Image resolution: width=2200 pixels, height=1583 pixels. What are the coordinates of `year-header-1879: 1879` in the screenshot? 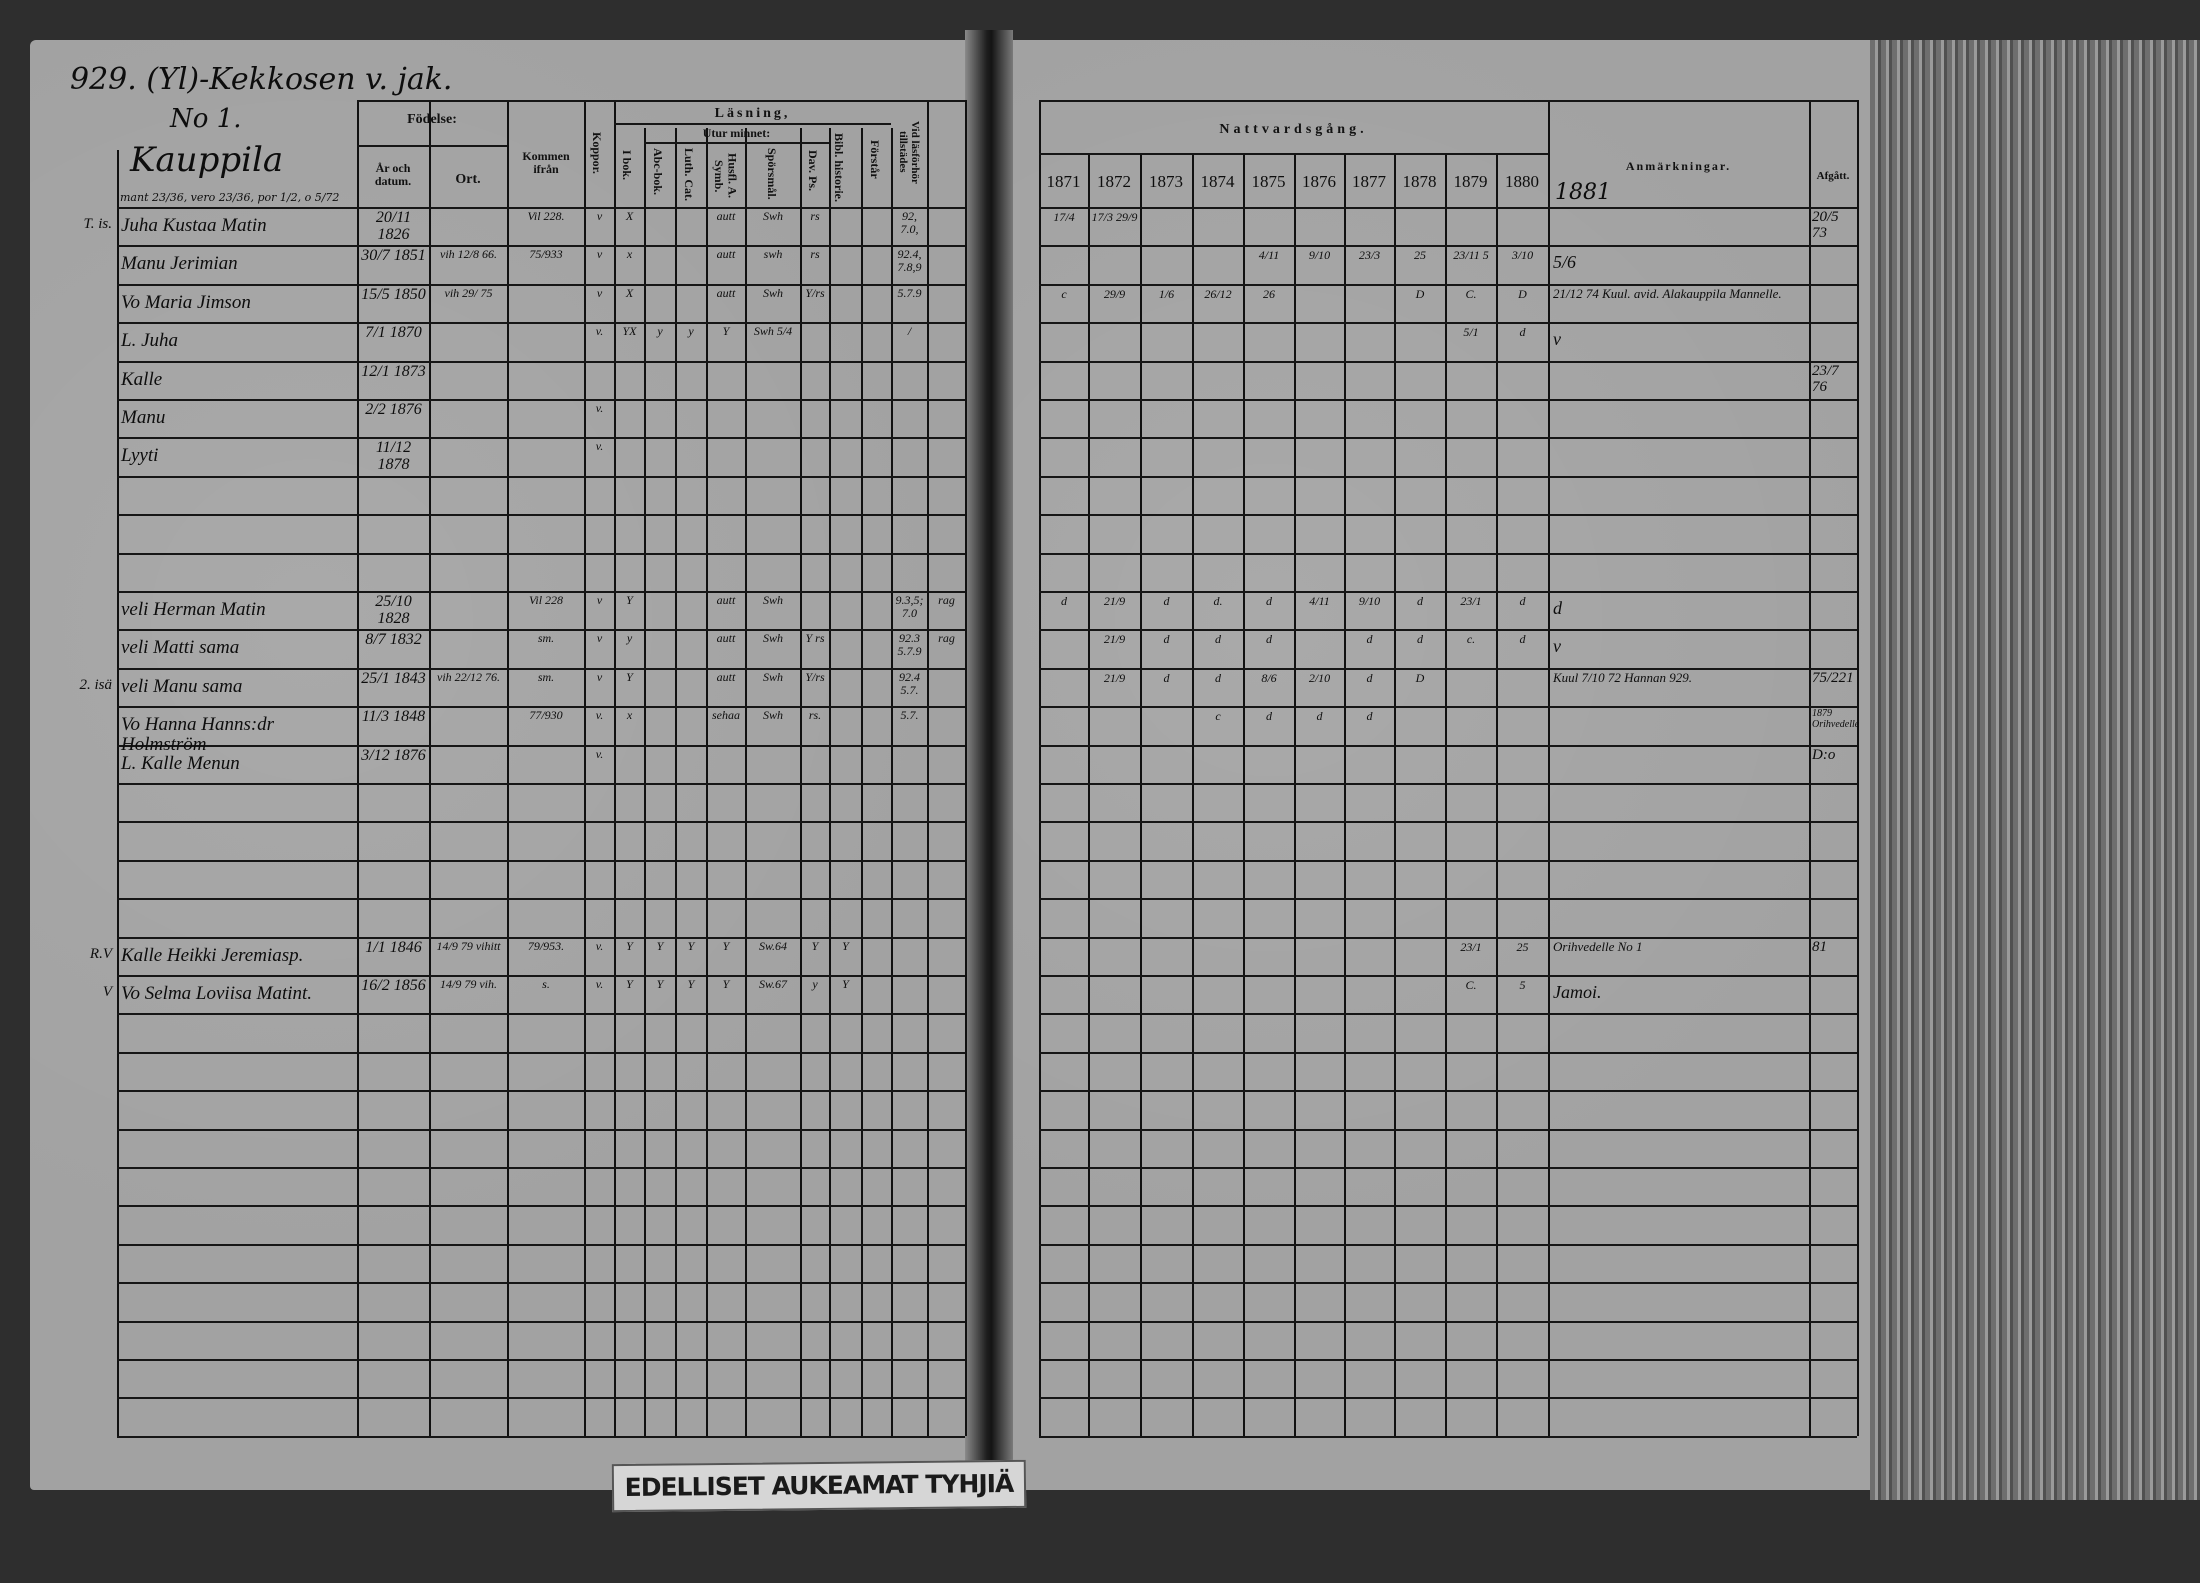 It's located at (1470, 181).